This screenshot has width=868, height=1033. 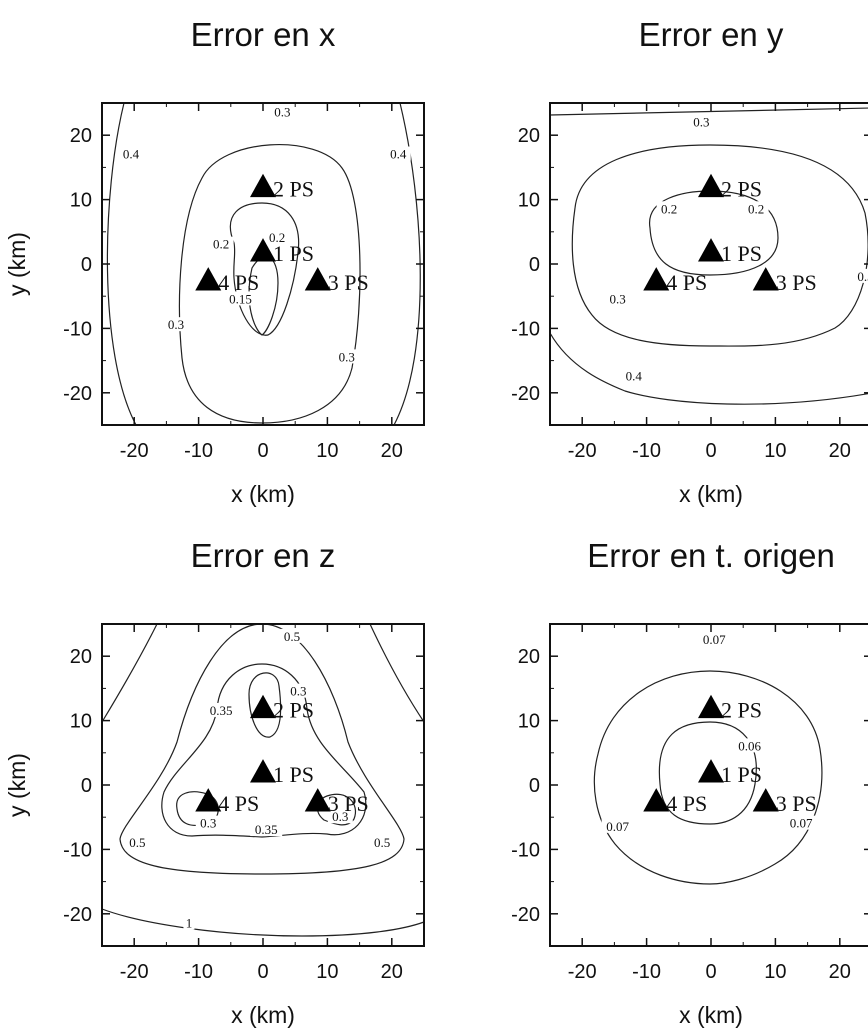 I want to click on contour-0.06, so click(x=707, y=773).